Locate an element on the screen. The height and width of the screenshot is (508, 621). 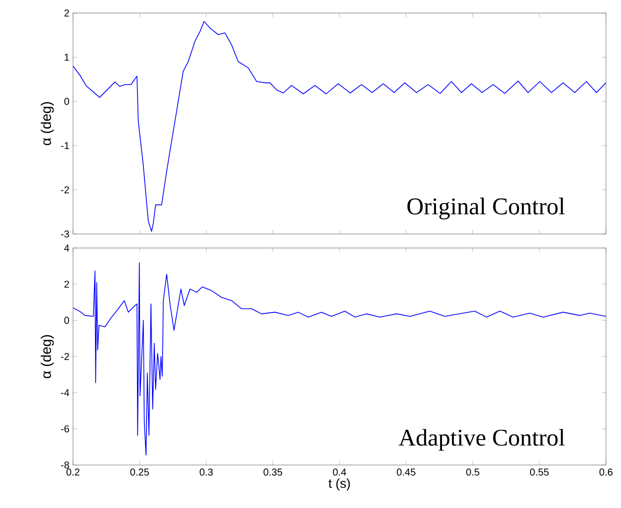
x-tick-label: 0.35 is located at coordinates (273, 472).